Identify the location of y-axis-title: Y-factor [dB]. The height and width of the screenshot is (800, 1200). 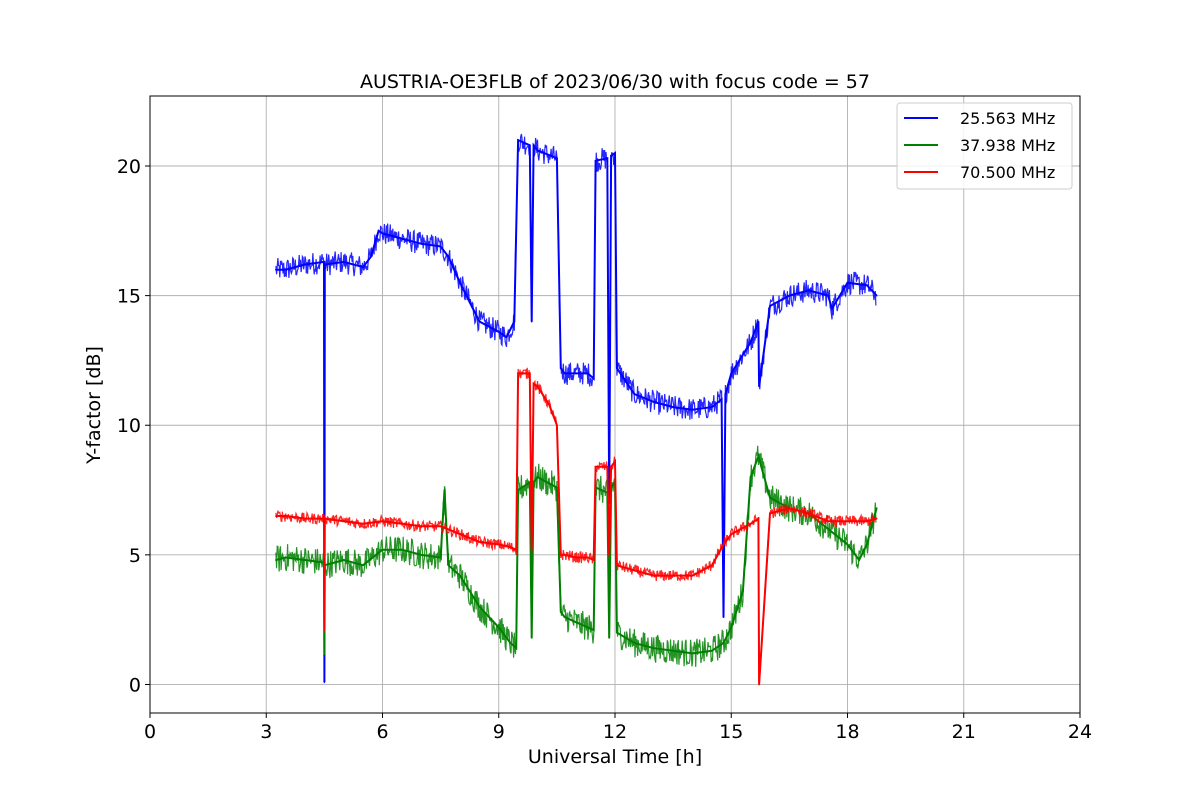
(94, 405).